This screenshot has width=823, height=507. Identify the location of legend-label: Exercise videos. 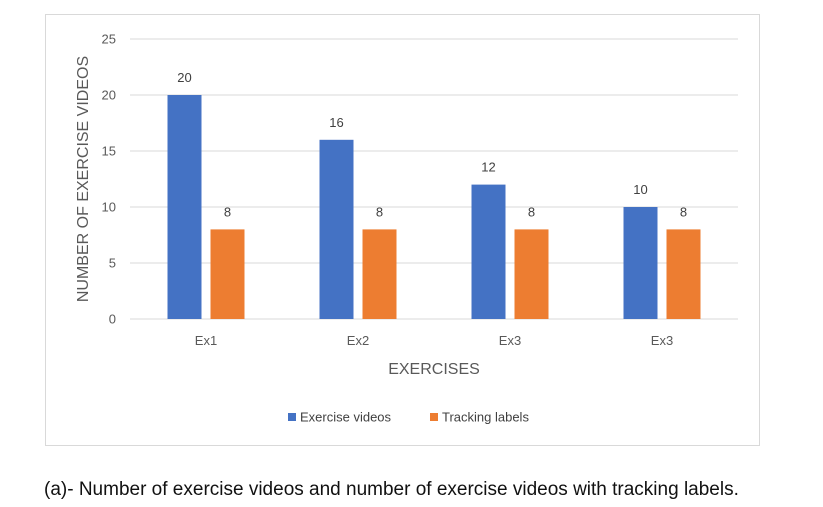
(346, 417).